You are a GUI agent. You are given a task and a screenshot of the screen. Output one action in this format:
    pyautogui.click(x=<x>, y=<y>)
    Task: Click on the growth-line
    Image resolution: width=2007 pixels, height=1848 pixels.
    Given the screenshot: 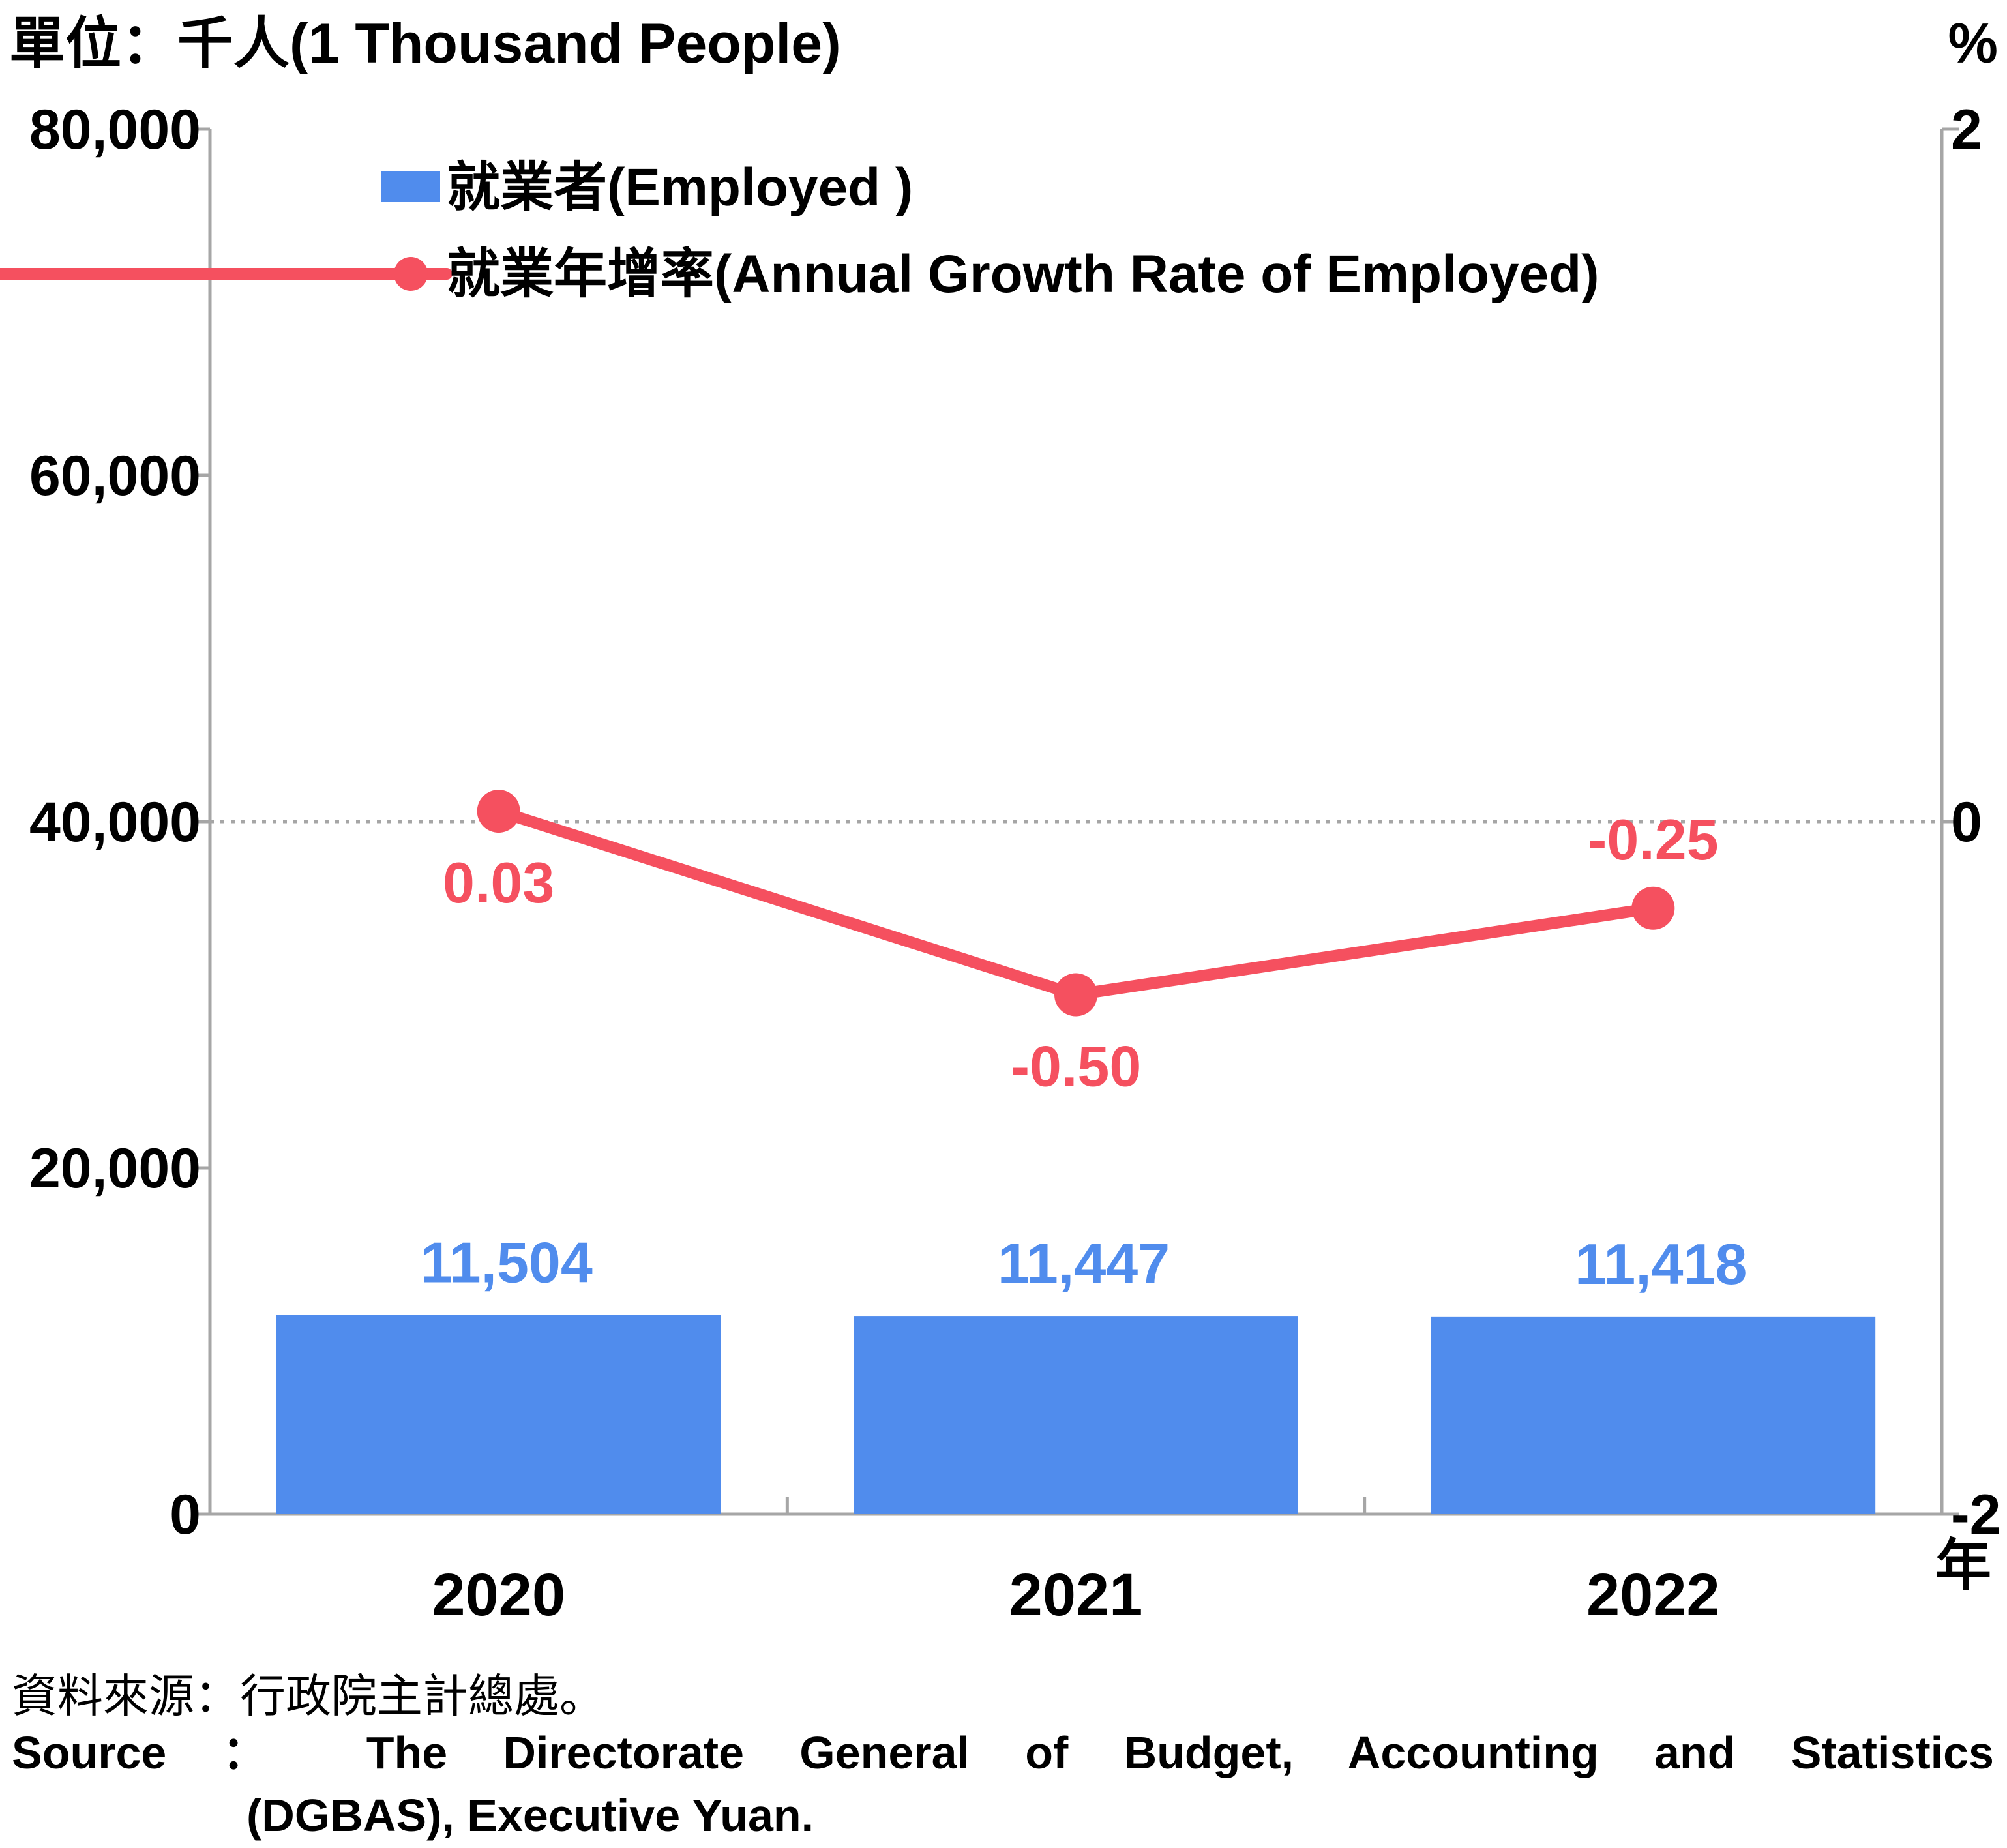 What is the action you would take?
    pyautogui.click(x=1076, y=904)
    